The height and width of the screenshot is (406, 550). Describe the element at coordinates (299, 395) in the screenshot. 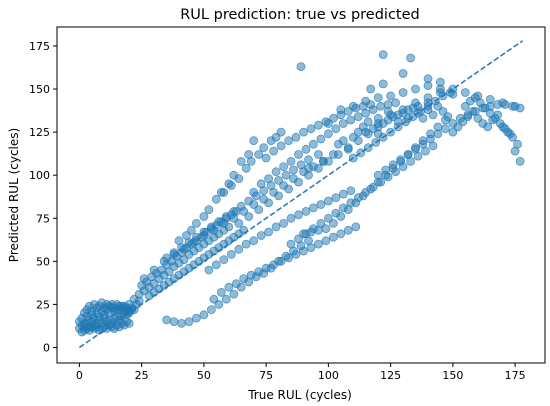

I see `x-axis-title: True RUL (cycles)` at that location.